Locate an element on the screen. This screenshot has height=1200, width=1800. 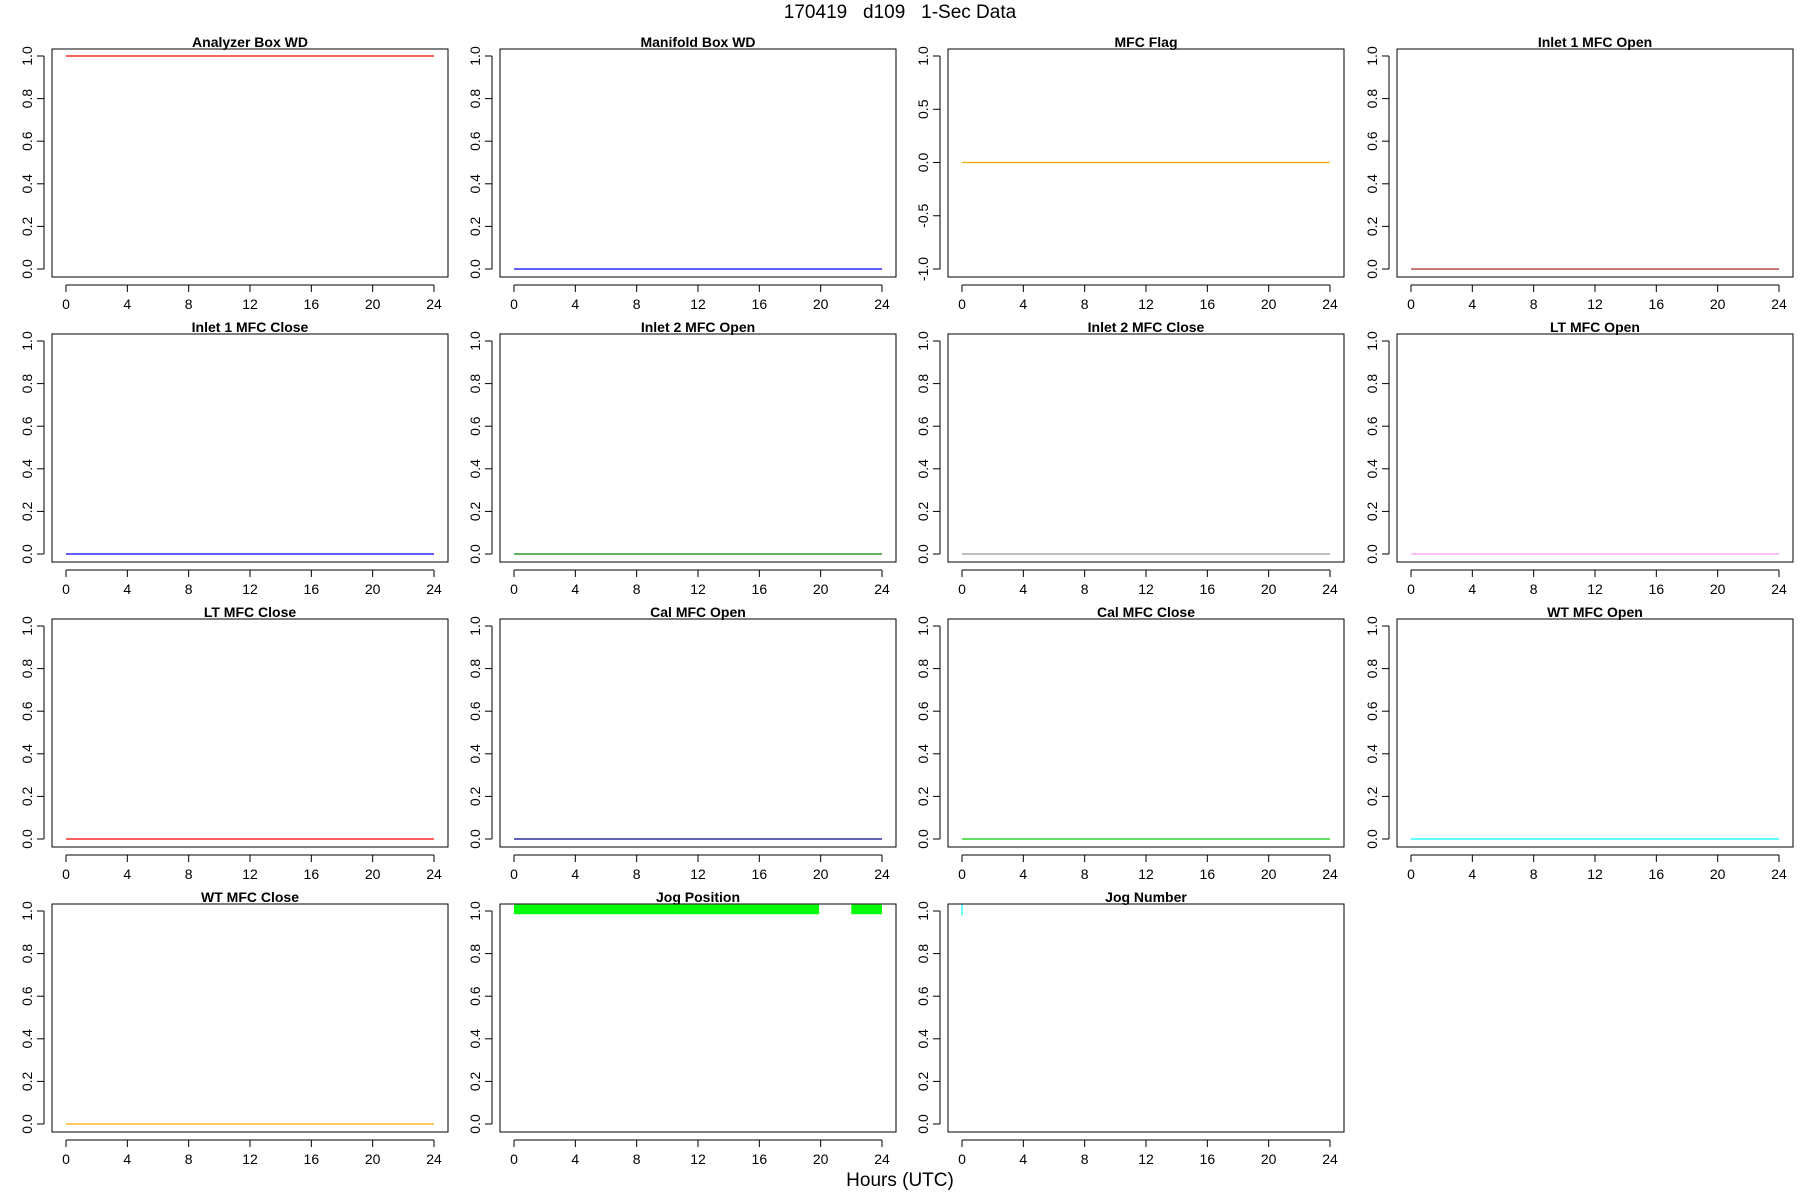
data-band is located at coordinates (667, 909).